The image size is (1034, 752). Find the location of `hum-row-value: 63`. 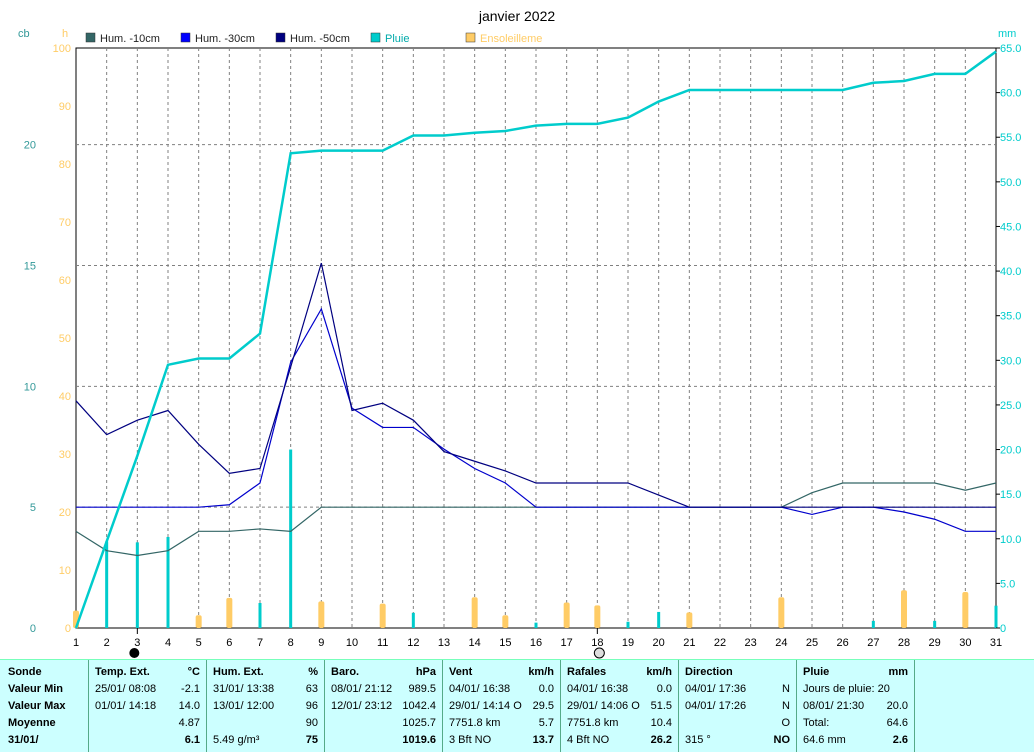

hum-row-value: 63 is located at coordinates (311, 689).